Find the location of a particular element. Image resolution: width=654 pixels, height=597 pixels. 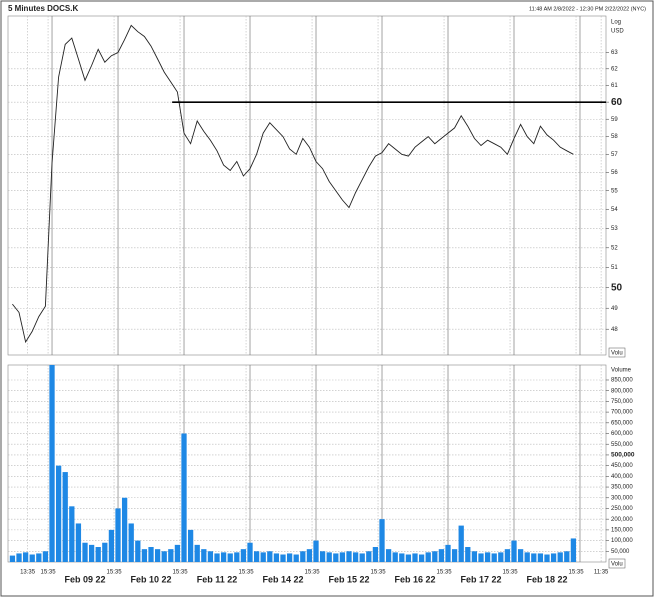

y-tick-label: 63 is located at coordinates (614, 53).